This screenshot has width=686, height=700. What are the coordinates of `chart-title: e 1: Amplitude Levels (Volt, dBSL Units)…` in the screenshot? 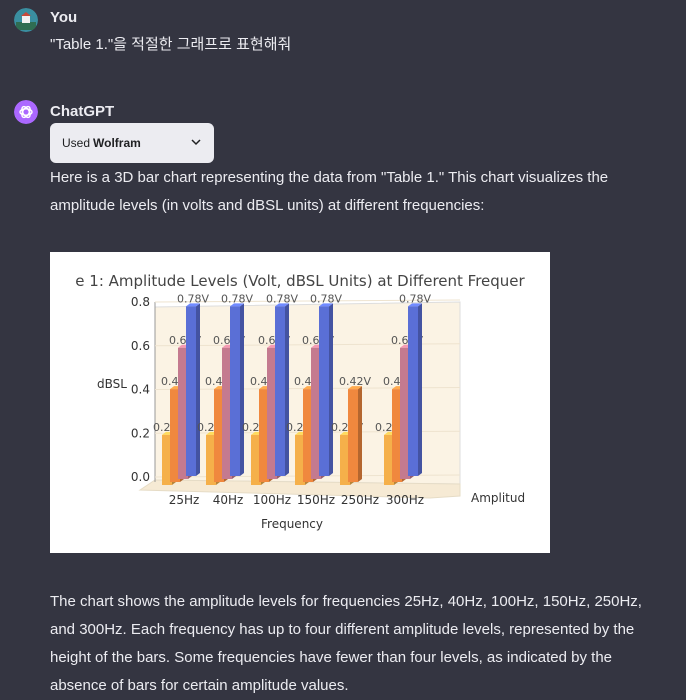 It's located at (300, 281).